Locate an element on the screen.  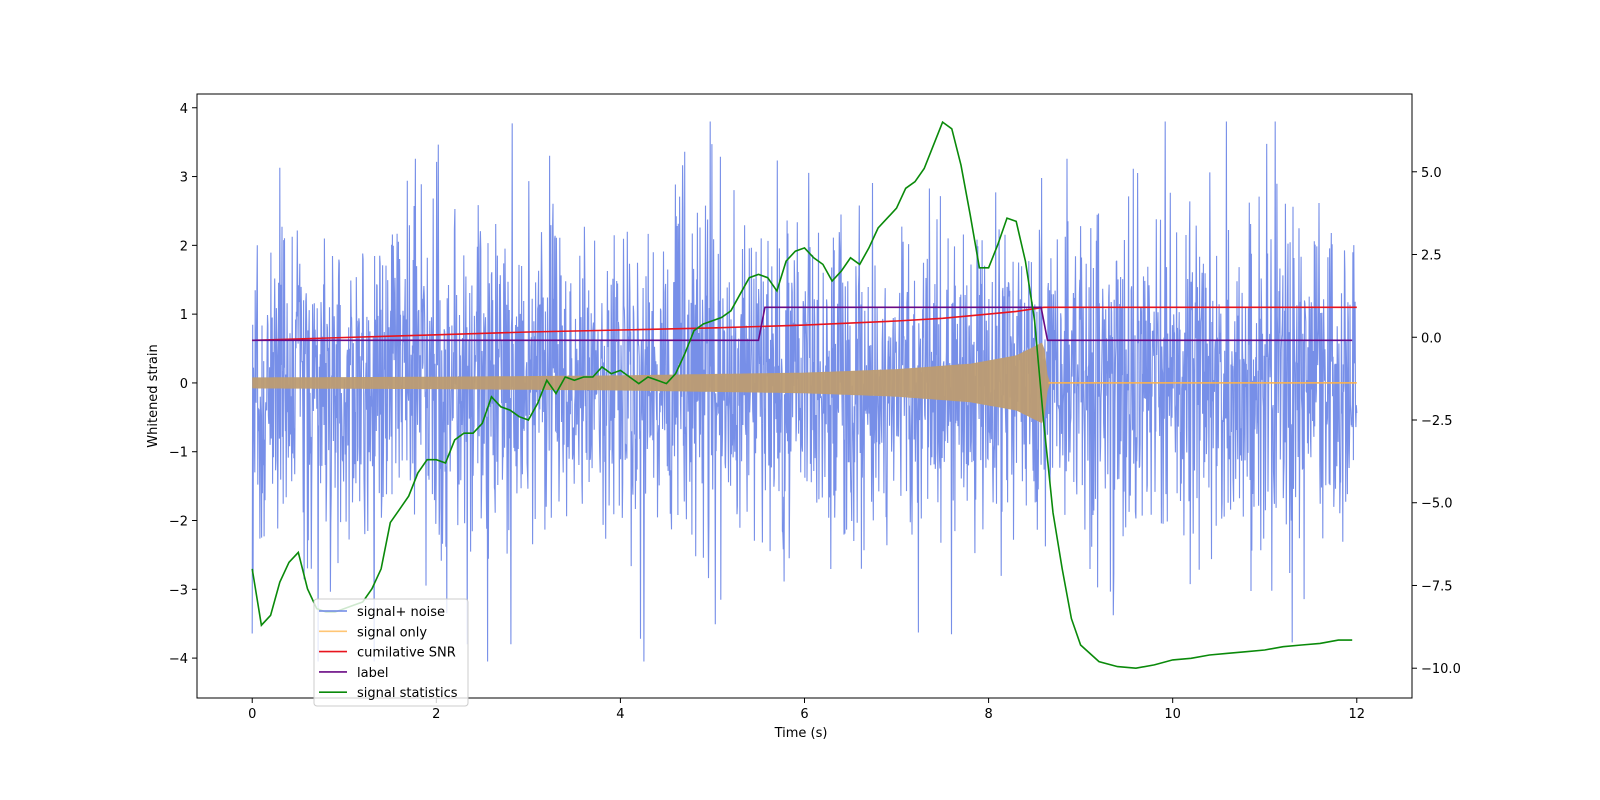
y2-tick-label: 0.0 is located at coordinates (1431, 338).